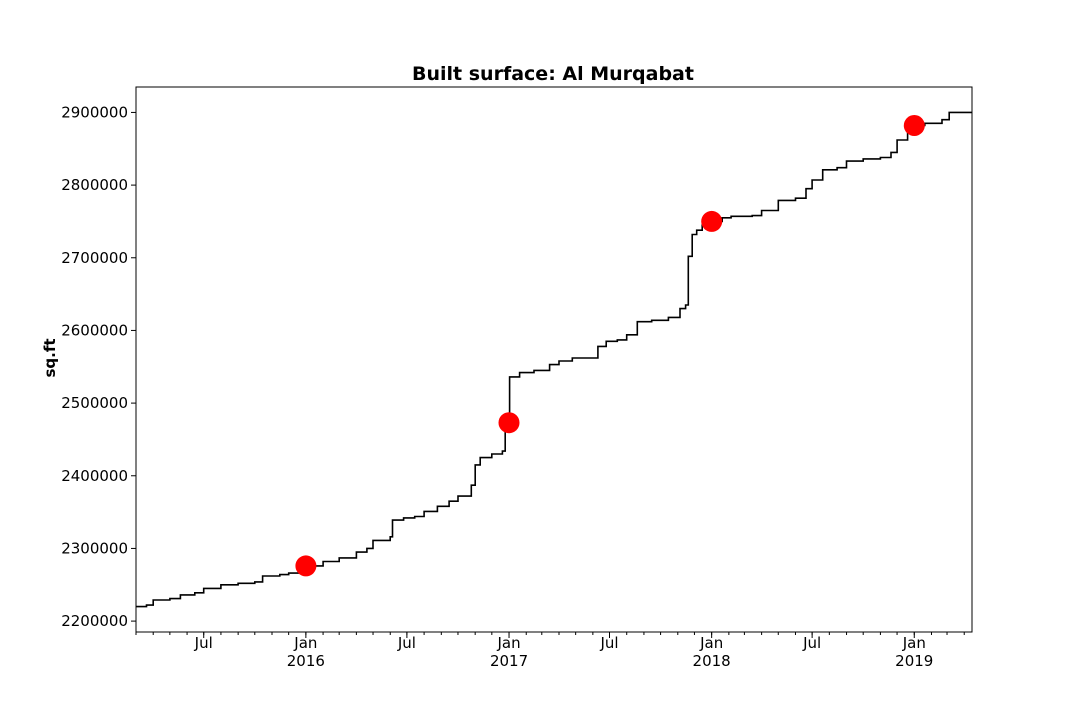 Image resolution: width=1080 pixels, height=720 pixels. What do you see at coordinates (50, 357) in the screenshot?
I see `y-axis-label: sq.ft` at bounding box center [50, 357].